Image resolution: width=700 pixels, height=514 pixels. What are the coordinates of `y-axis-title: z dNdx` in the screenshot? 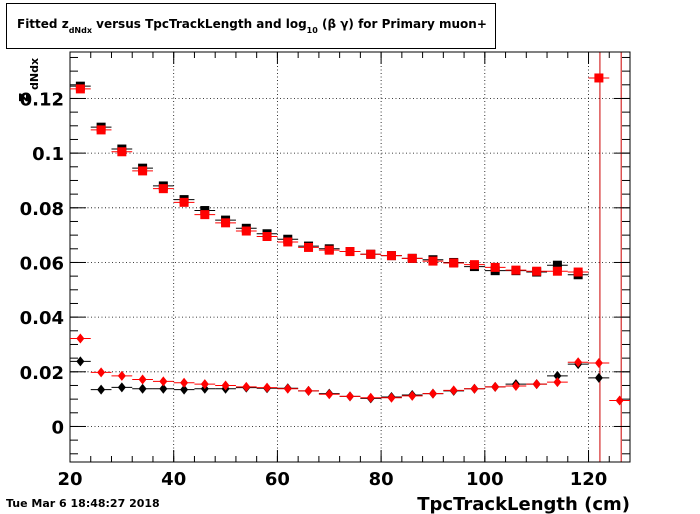 It's located at (27, 80).